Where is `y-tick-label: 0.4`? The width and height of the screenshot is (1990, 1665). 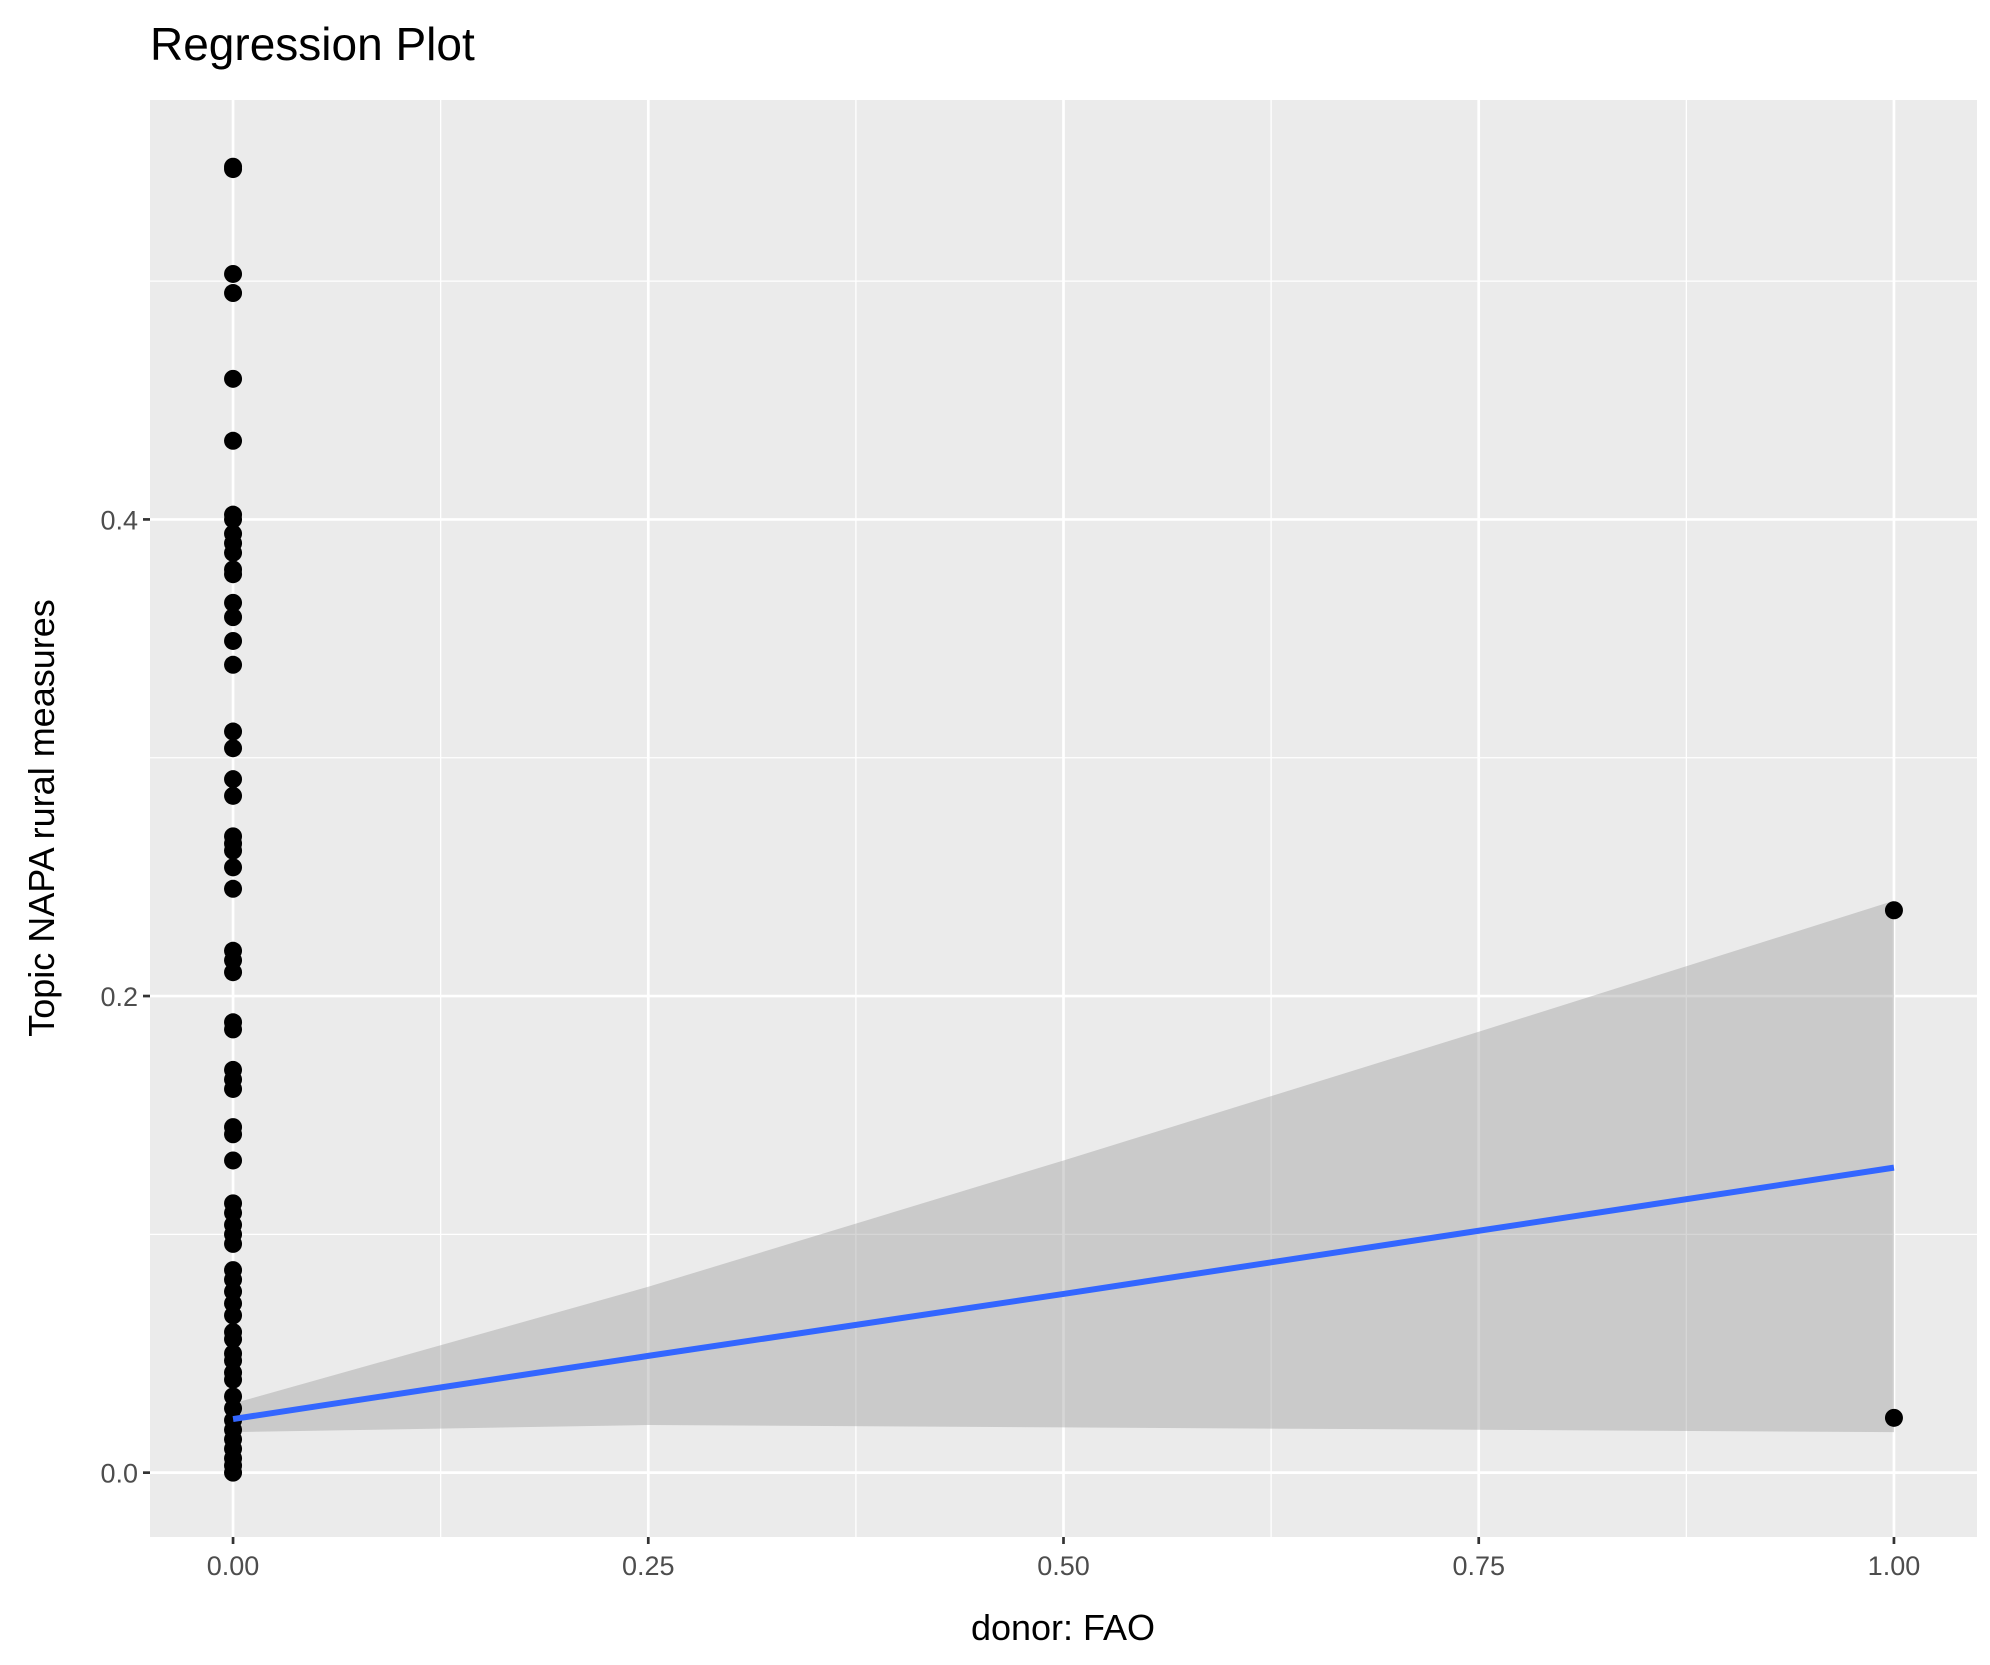 y-tick-label: 0.4 is located at coordinates (119, 520).